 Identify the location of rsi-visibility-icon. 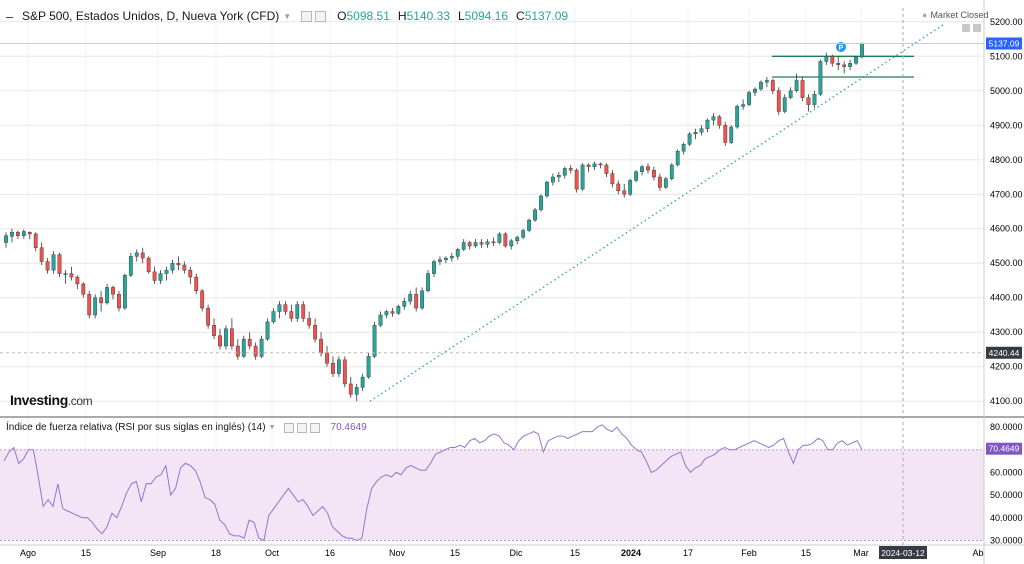
(288, 427).